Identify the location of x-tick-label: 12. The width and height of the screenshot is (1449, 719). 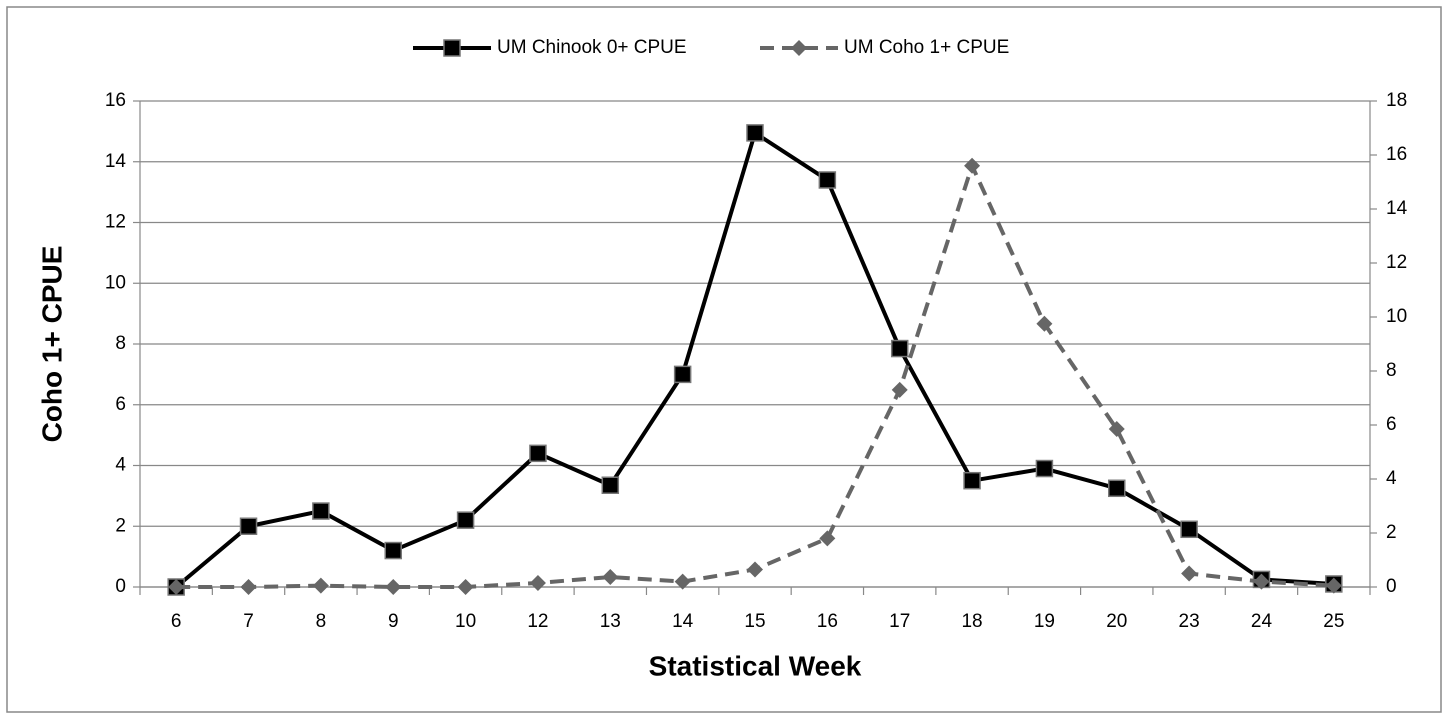
(537, 621).